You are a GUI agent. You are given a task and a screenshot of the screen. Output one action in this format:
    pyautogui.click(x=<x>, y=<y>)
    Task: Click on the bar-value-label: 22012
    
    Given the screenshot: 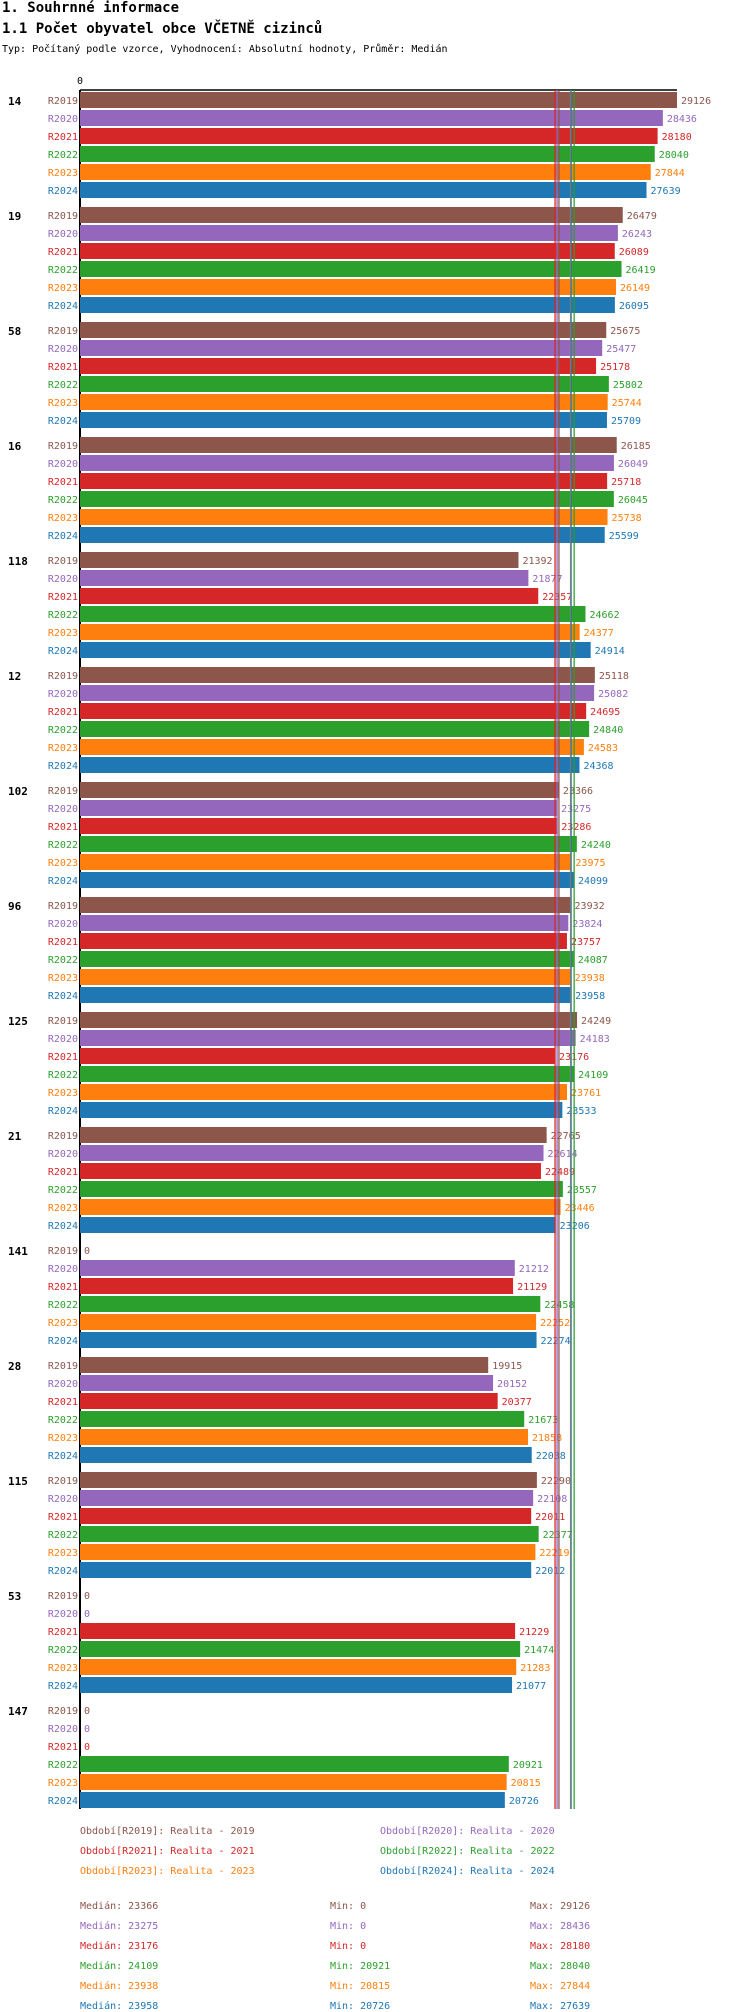 What is the action you would take?
    pyautogui.click(x=550, y=1571)
    